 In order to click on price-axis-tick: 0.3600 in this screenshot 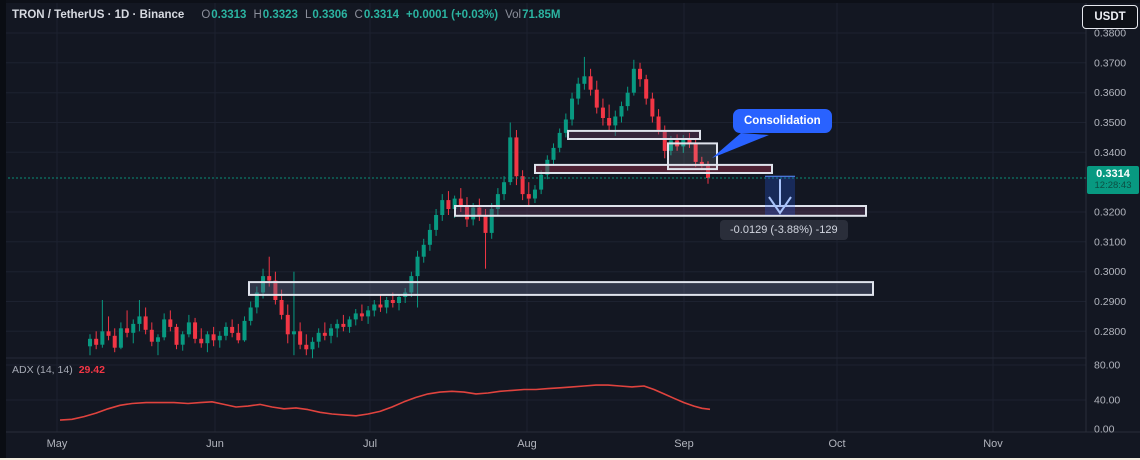, I will do `click(1110, 93)`.